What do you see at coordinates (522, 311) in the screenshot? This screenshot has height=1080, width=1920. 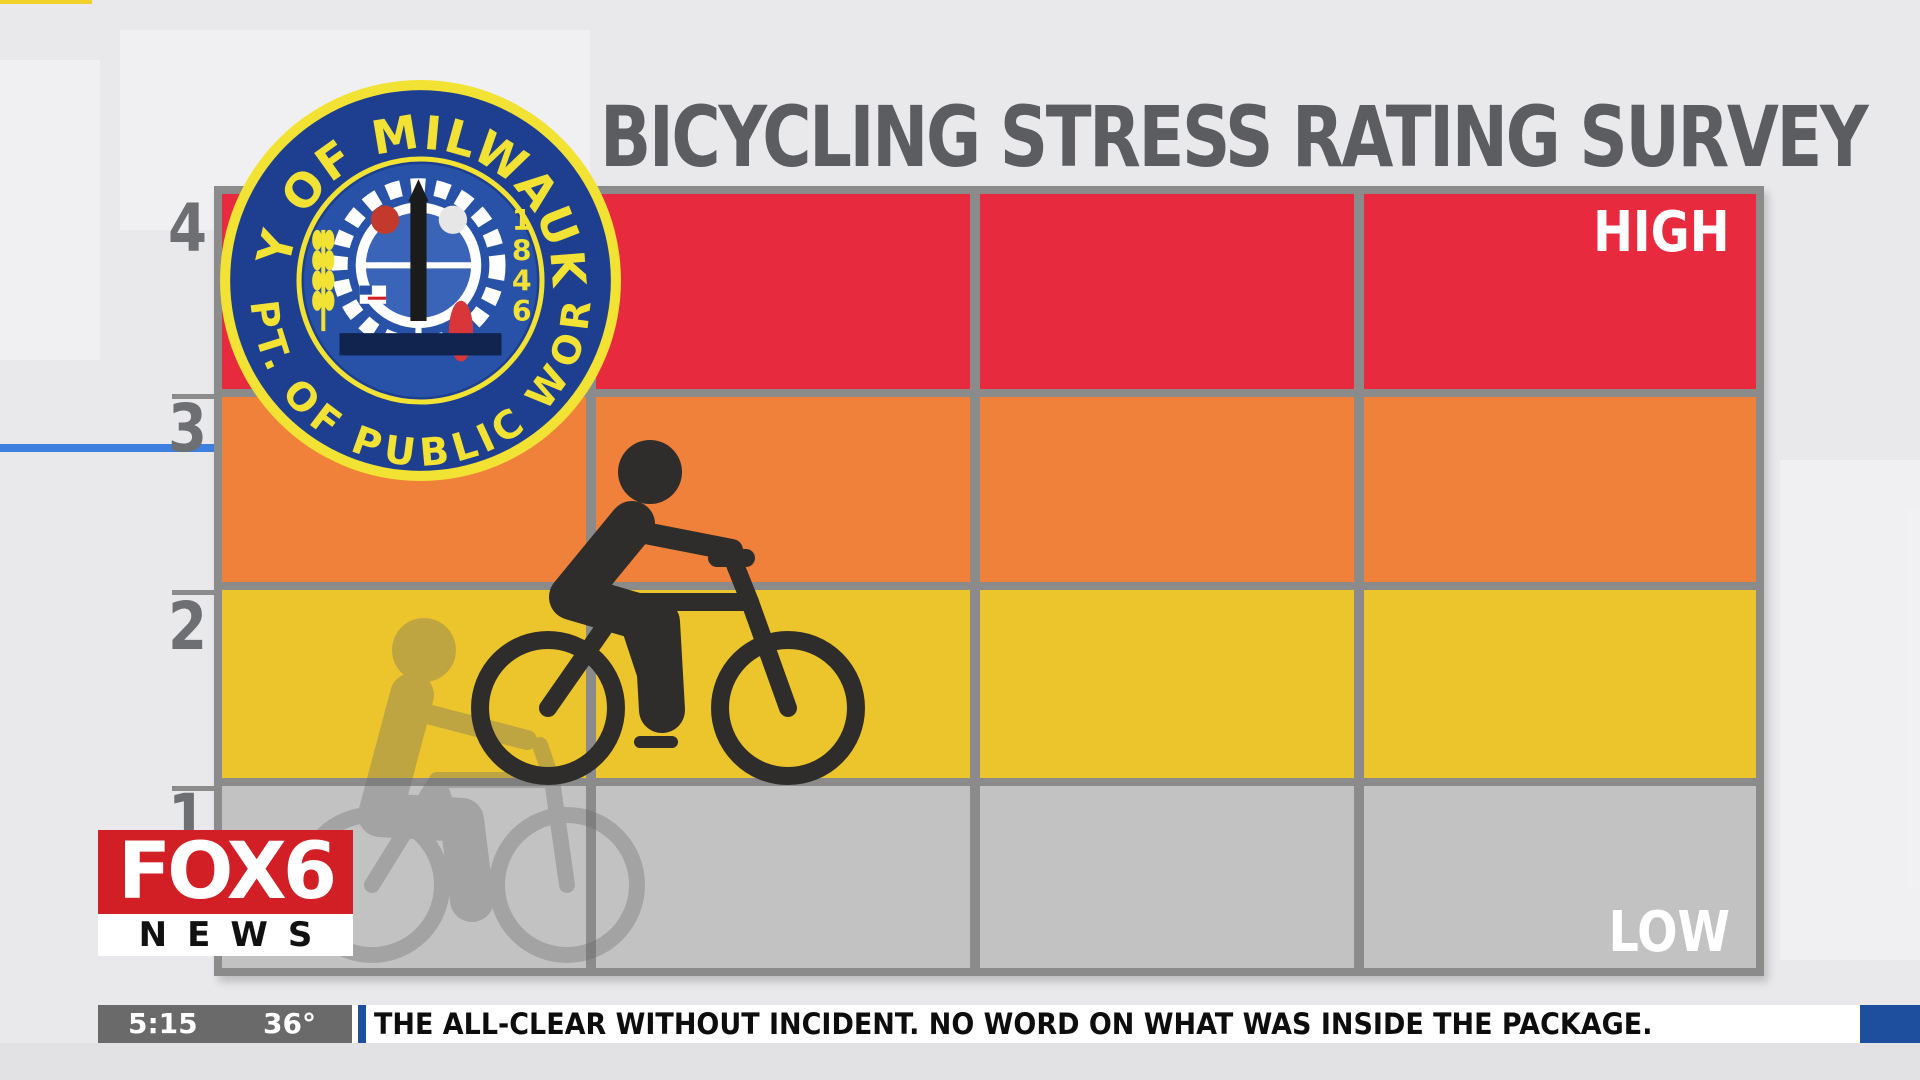 I see `svg-text: 6` at bounding box center [522, 311].